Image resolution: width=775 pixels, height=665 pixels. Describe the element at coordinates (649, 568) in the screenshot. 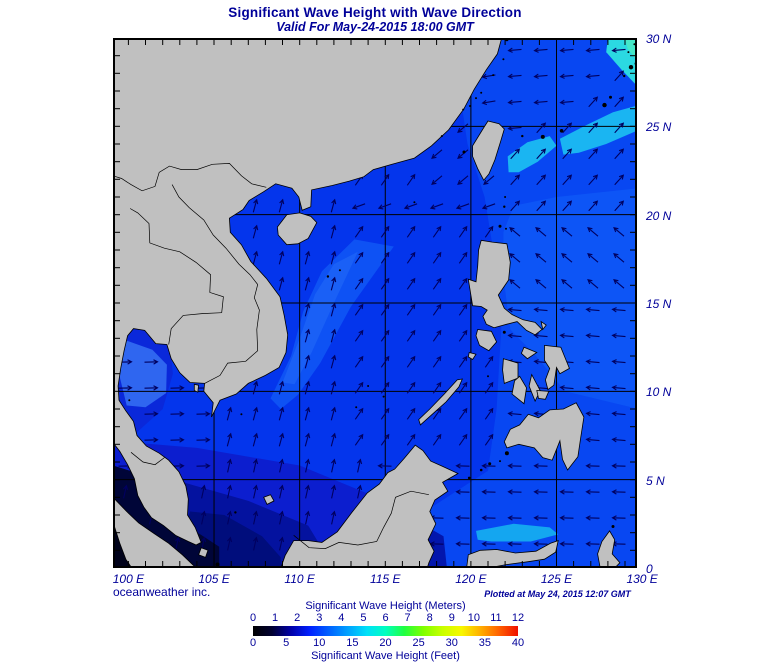

I see `lat-label: 0` at that location.